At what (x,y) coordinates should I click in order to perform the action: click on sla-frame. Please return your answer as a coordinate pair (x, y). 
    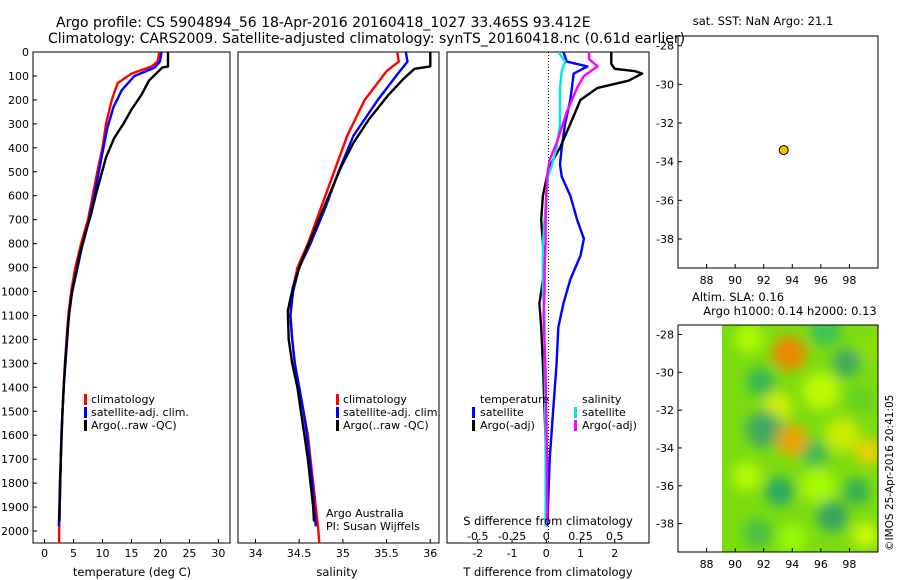
    Looking at the image, I should click on (778, 438).